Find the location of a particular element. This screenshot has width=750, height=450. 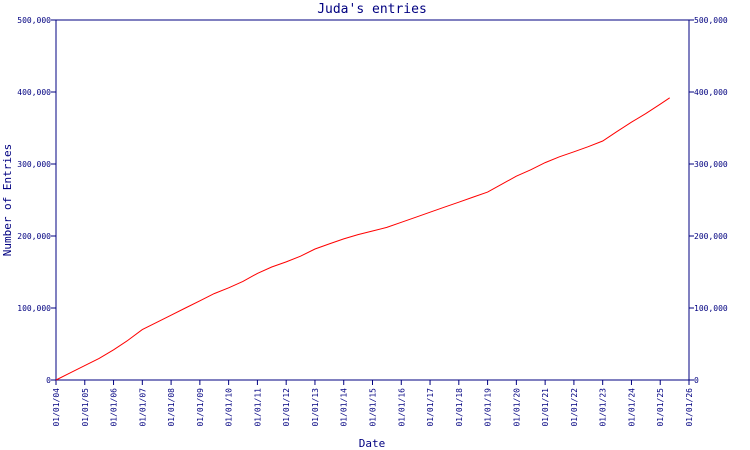

x-tick-label: 01/01/15 is located at coordinates (373, 407).